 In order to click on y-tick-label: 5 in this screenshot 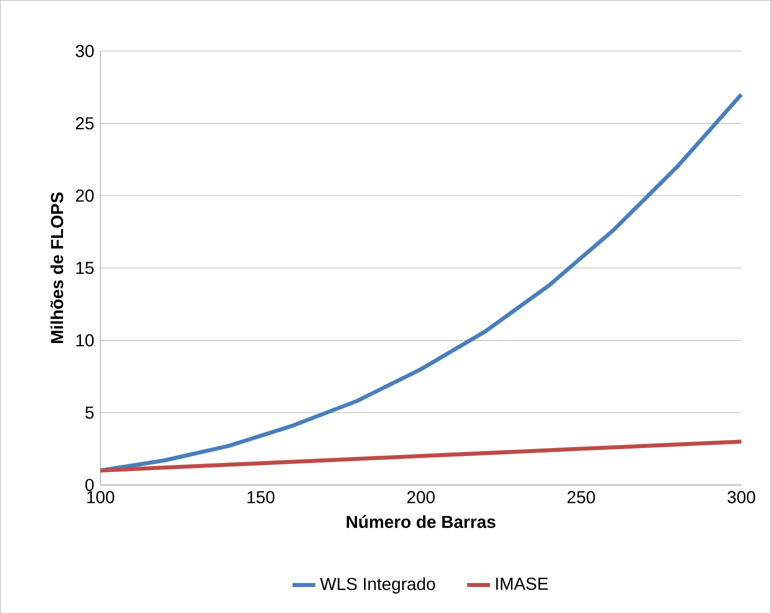, I will do `click(89, 412)`.